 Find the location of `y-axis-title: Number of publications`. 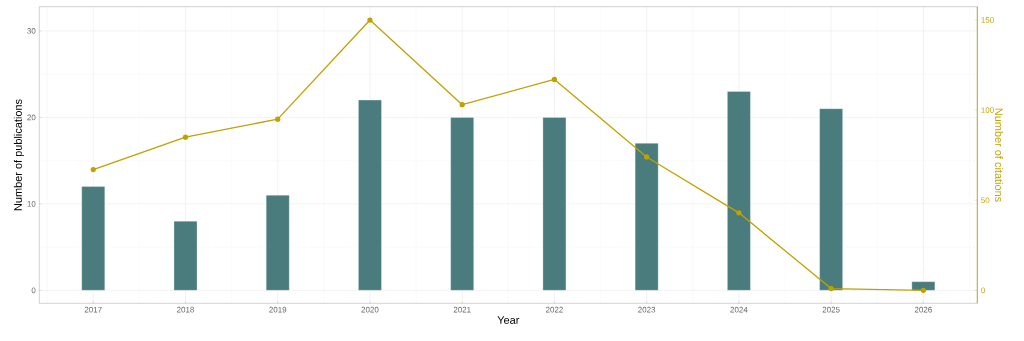

y-axis-title: Number of publications is located at coordinates (19, 155).